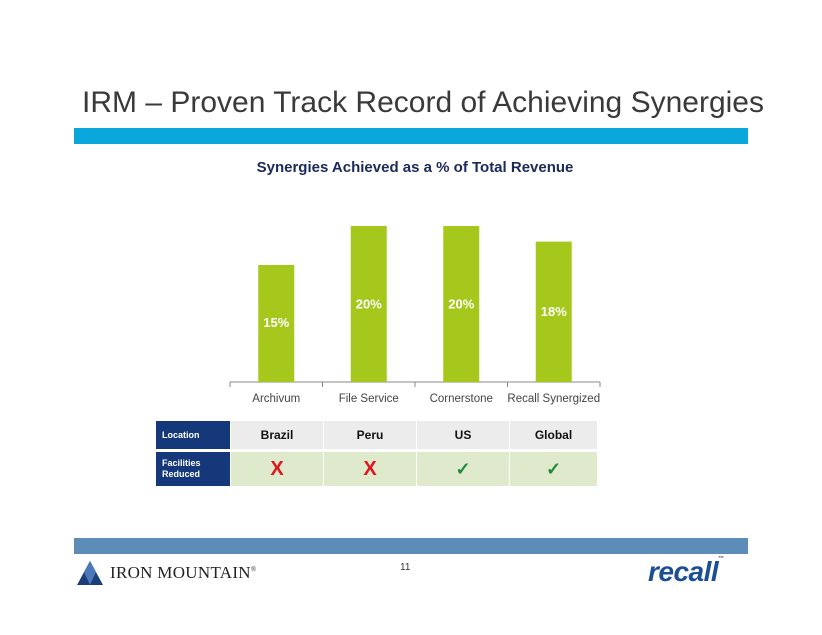  Describe the element at coordinates (553, 399) in the screenshot. I see `category-label: Recall Synergized` at that location.